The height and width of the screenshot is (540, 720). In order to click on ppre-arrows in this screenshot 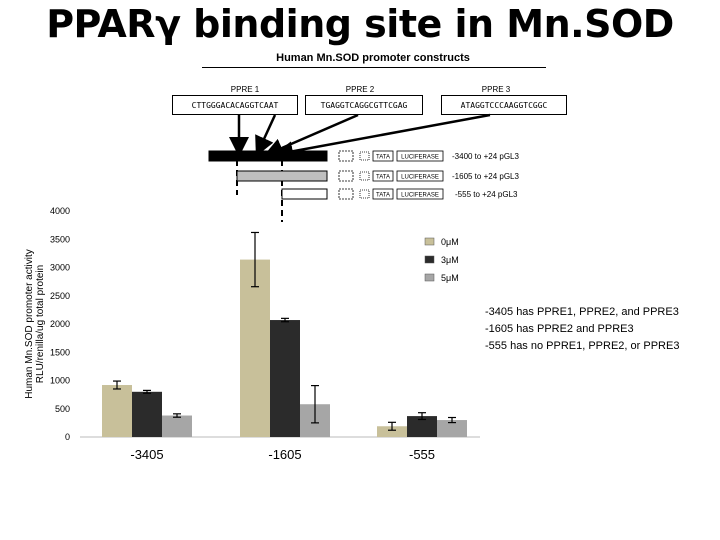, I will do `click(360, 167)`.